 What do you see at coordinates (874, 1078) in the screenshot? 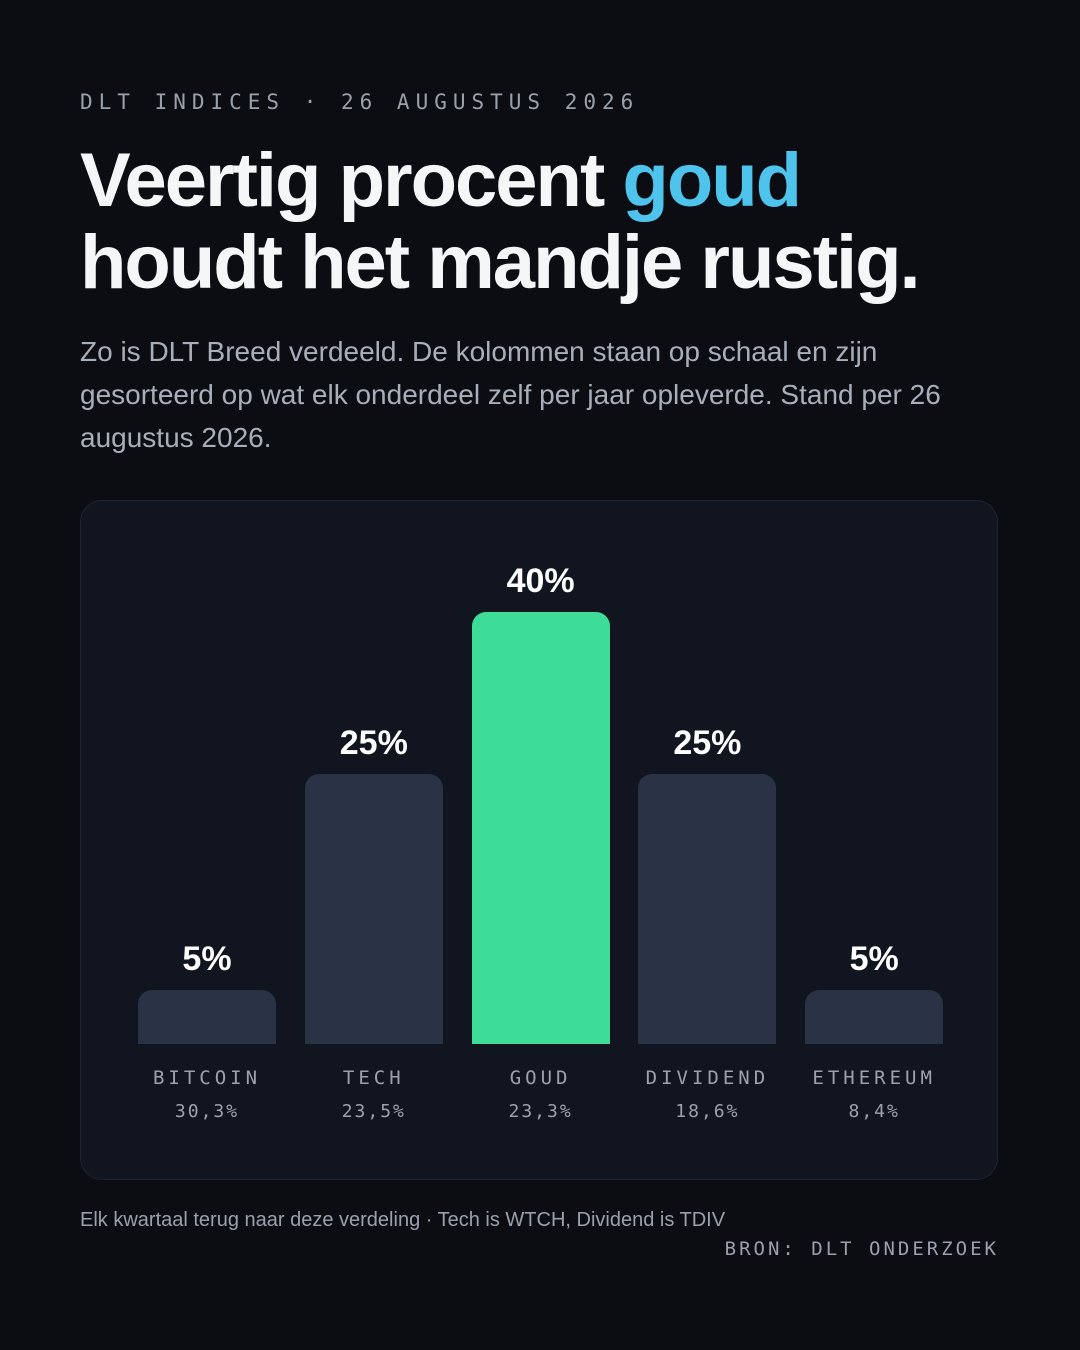
I see `category-label-ethereum: ETHEREUM` at bounding box center [874, 1078].